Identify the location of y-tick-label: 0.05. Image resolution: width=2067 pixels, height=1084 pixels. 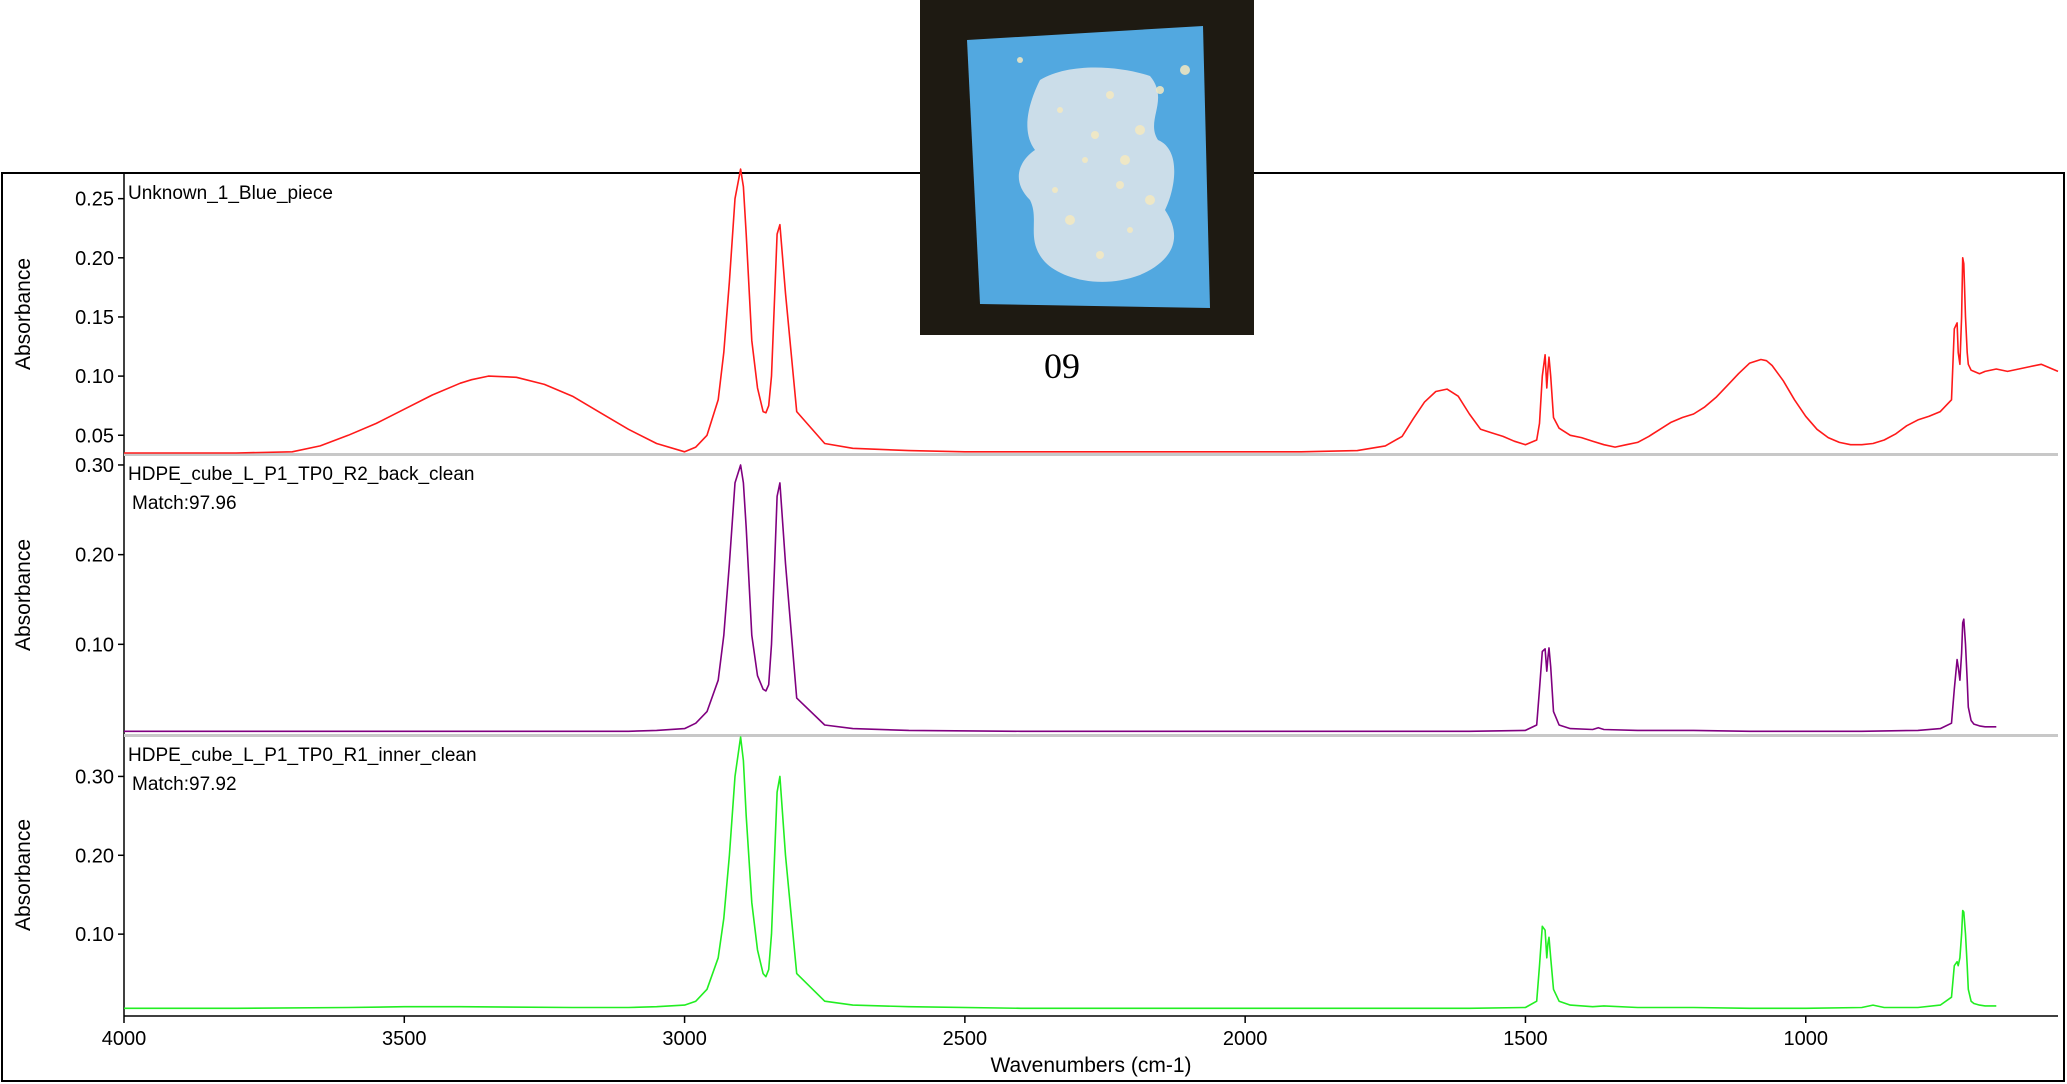
(94, 436).